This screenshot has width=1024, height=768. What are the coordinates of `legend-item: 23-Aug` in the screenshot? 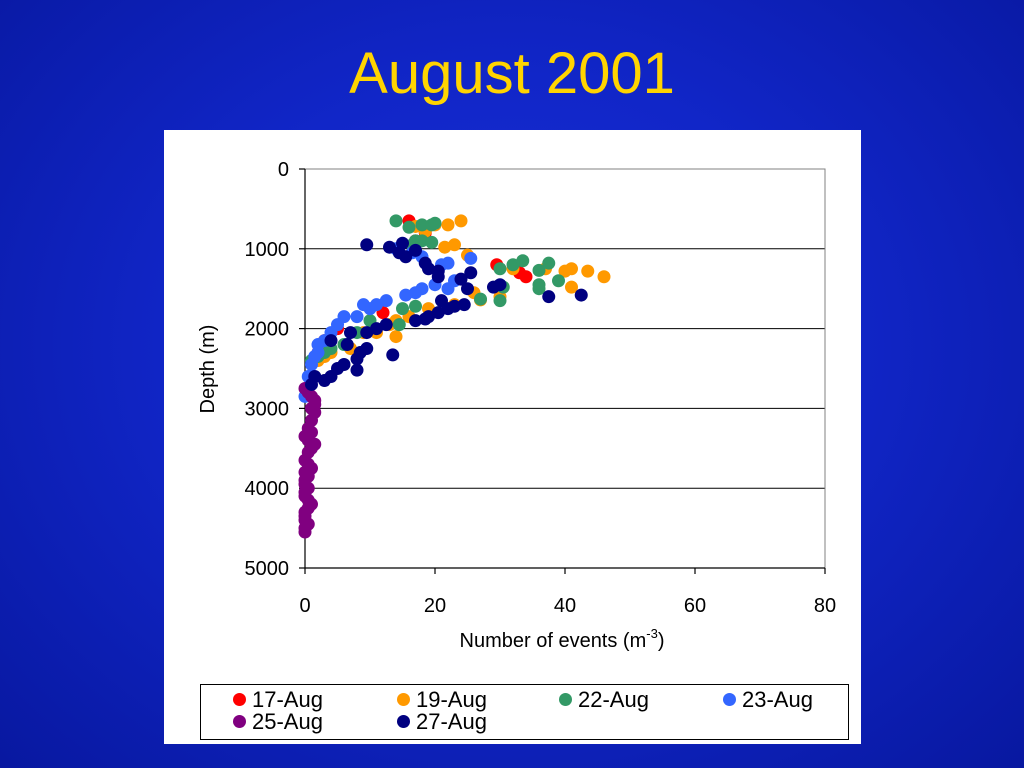 It's located at (768, 700).